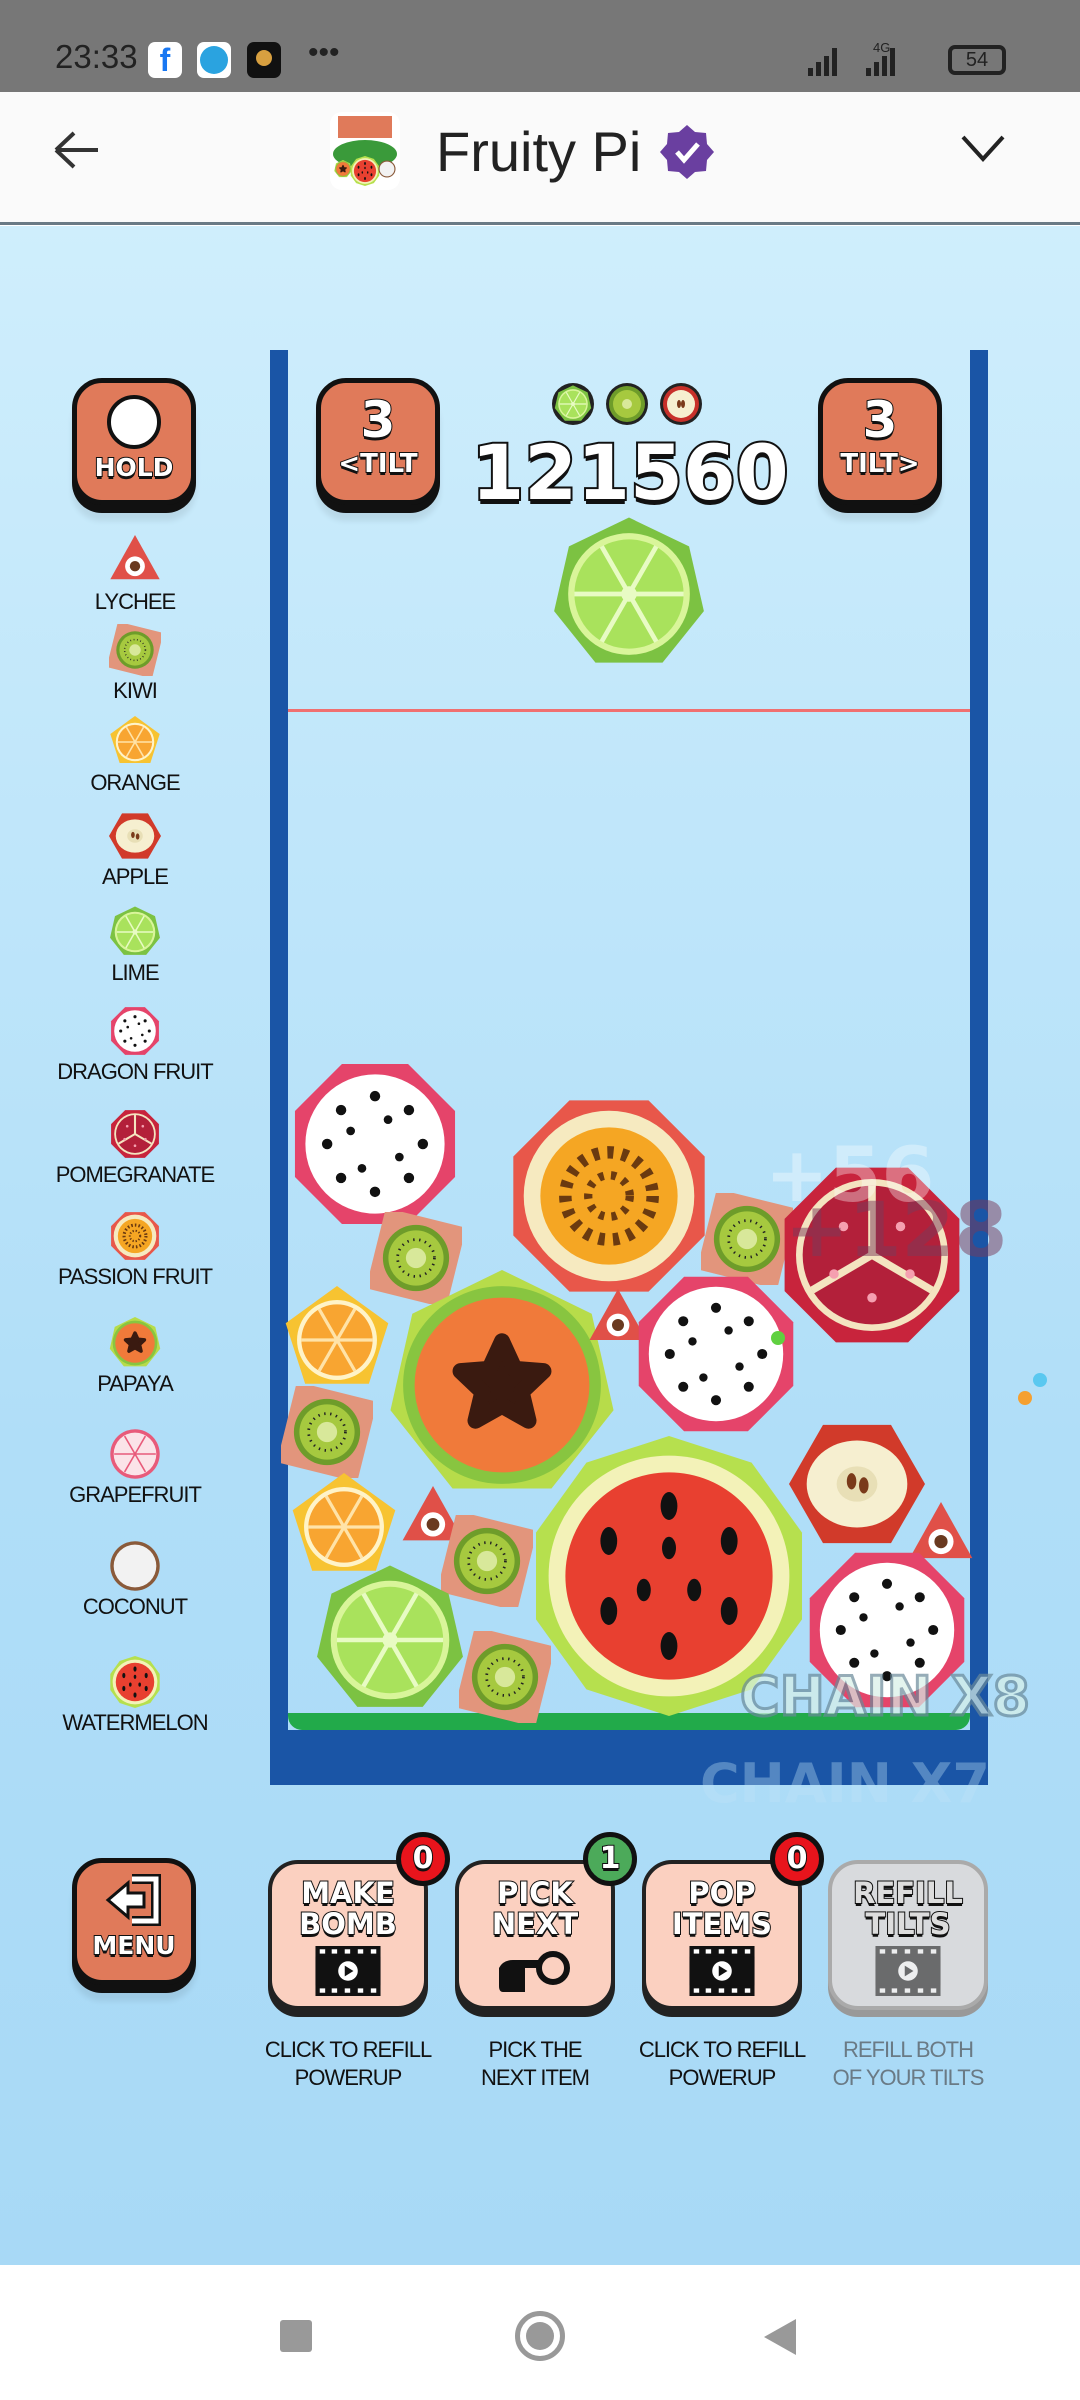  What do you see at coordinates (135, 1148) in the screenshot?
I see `legend-item-pomegranate: POMEGRANATE` at bounding box center [135, 1148].